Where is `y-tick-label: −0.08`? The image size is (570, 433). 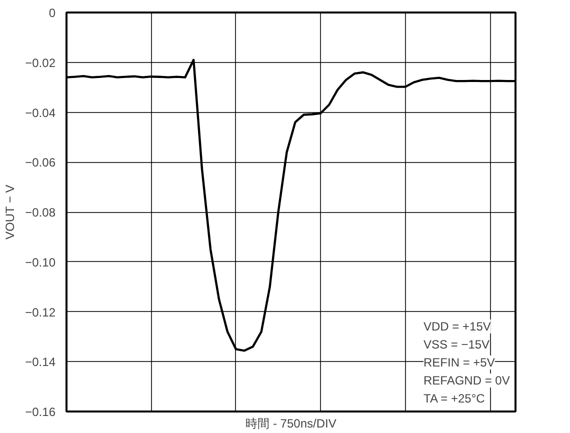 y-tick-label: −0.08 is located at coordinates (40, 213).